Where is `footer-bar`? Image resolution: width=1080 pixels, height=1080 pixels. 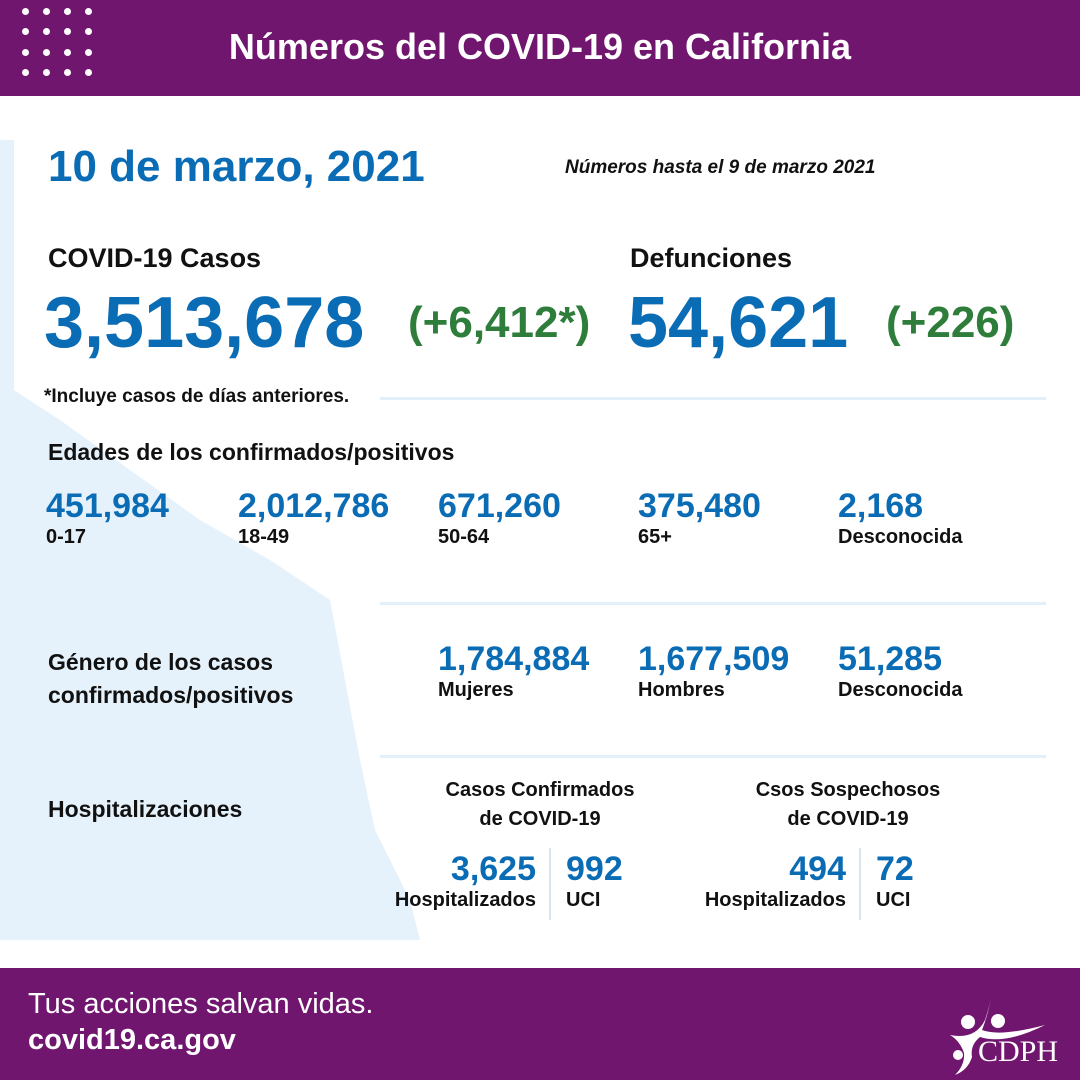 footer-bar is located at coordinates (540, 1024).